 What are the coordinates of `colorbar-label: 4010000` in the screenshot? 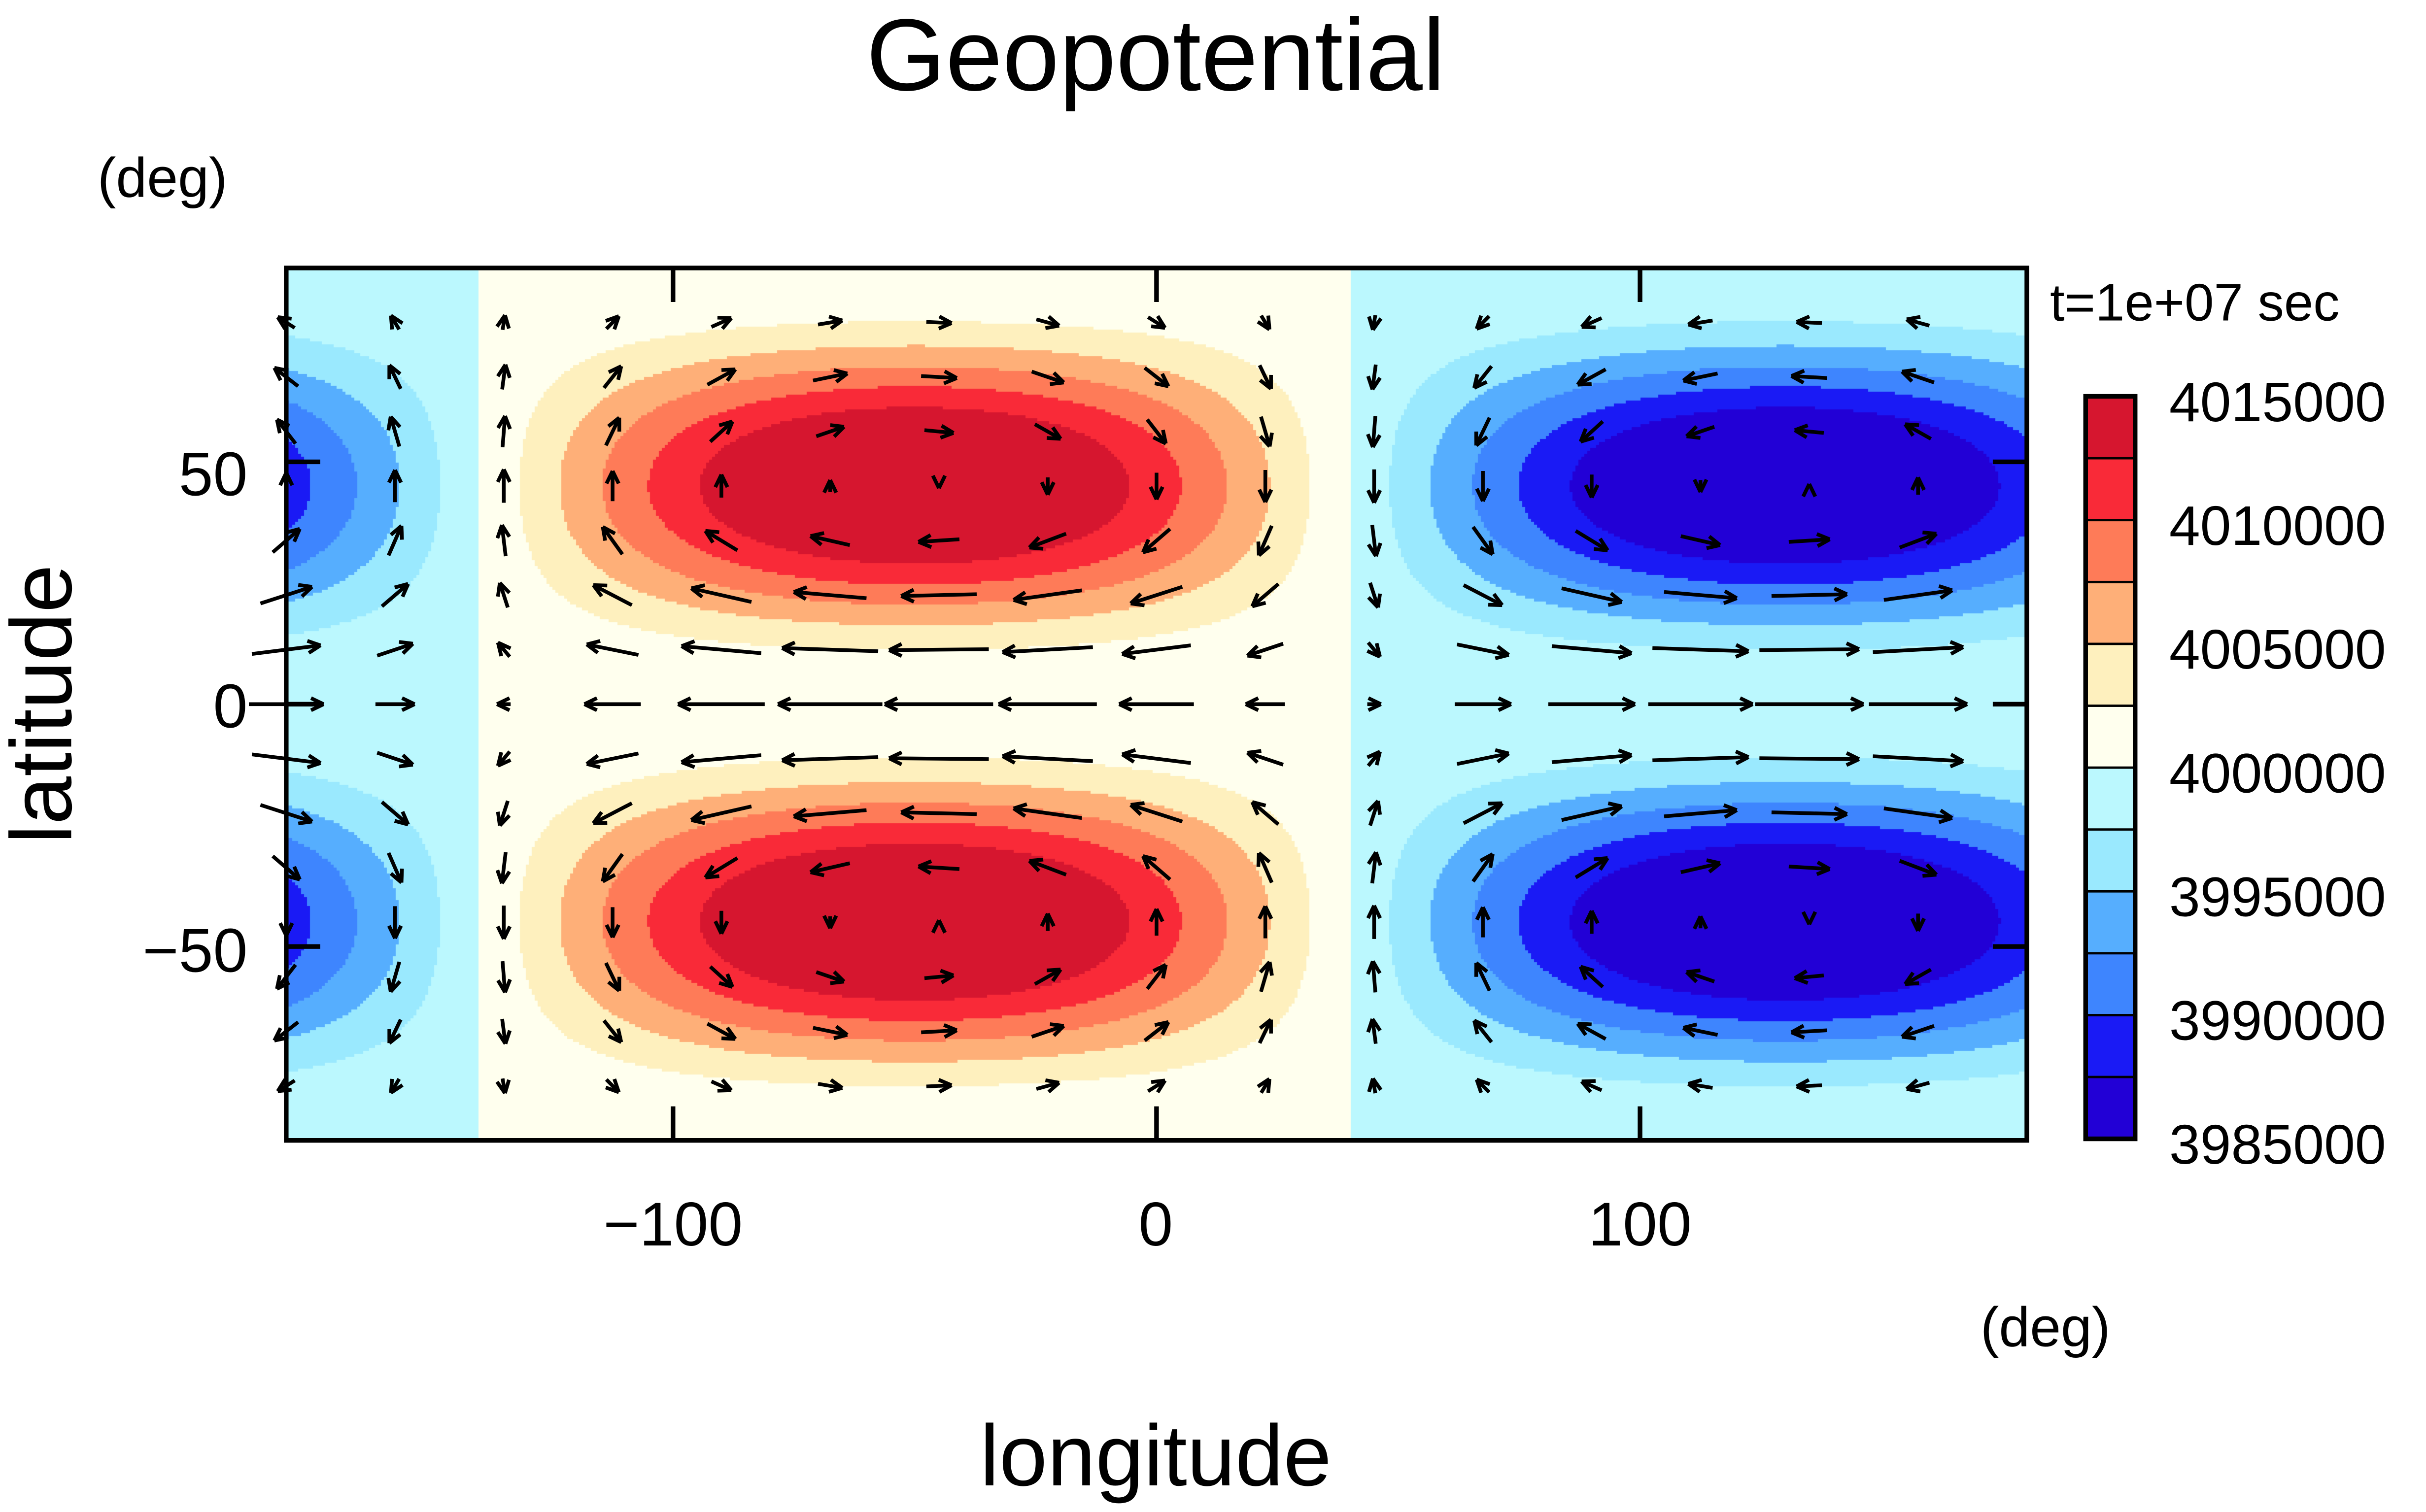 It's located at (2277, 526).